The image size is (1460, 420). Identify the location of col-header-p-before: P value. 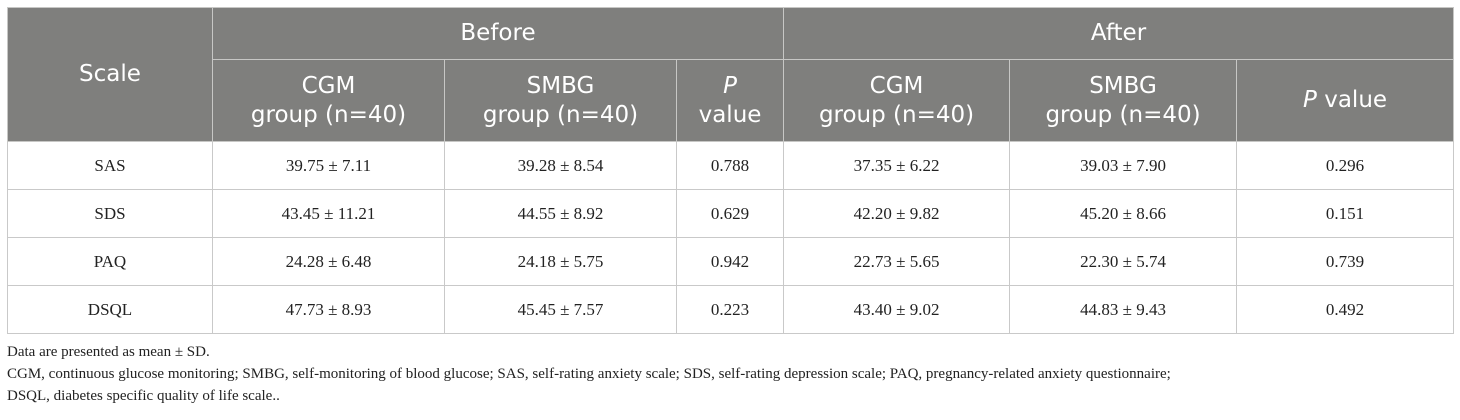
(730, 100).